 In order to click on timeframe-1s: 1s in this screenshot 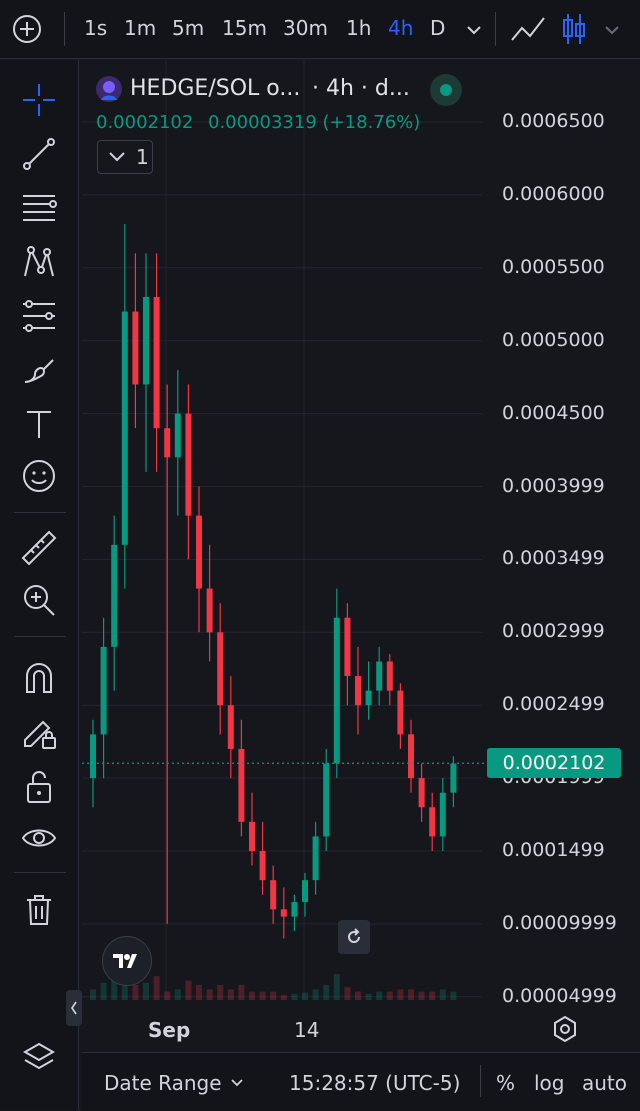, I will do `click(96, 28)`.